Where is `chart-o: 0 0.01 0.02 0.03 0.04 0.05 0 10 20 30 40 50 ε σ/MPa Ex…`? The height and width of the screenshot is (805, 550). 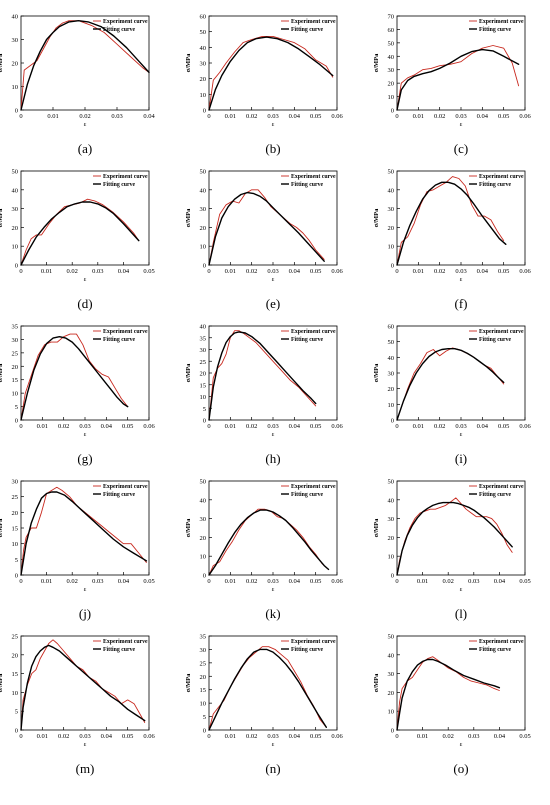
chart-o: 0 0.01 0.02 0.03 0.04 0.05 0 10 20 30 40 50 ε σ/MPa Ex… is located at coordinates (452, 691).